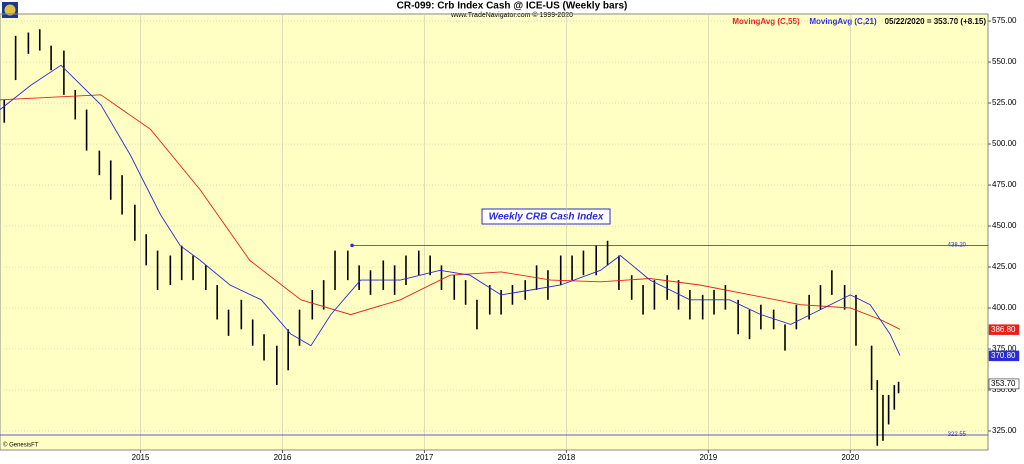 The width and height of the screenshot is (1024, 464). What do you see at coordinates (1004, 307) in the screenshot?
I see `y-tick-label: 400.00` at bounding box center [1004, 307].